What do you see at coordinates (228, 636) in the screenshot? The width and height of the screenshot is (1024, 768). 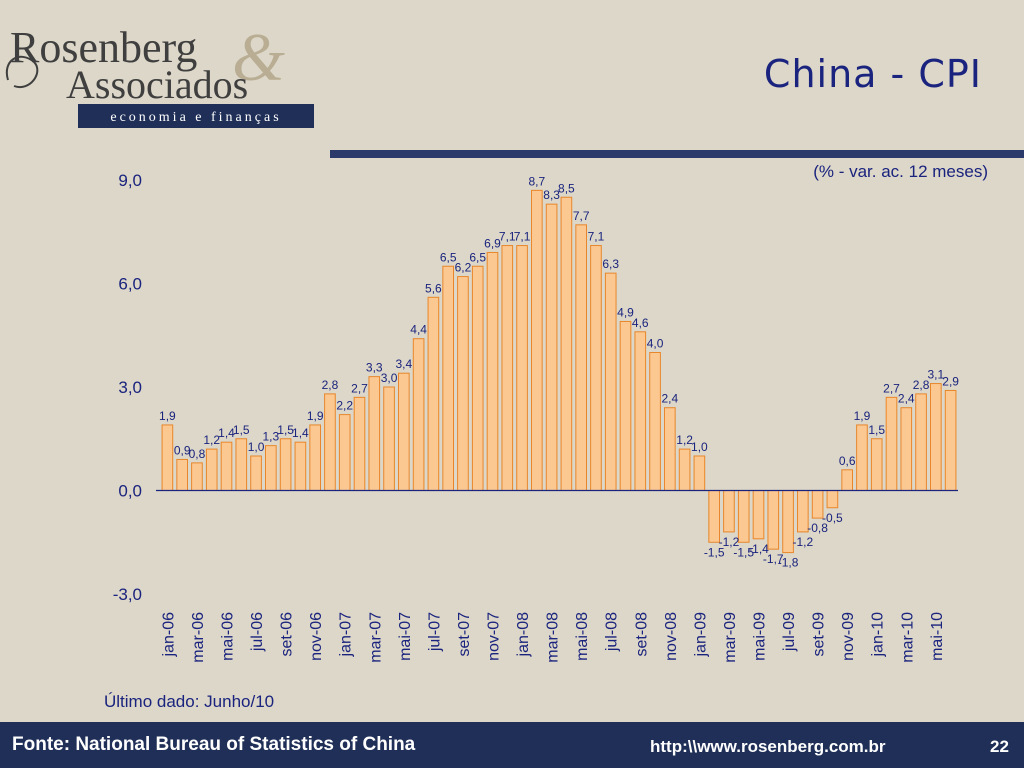 I see `x-tick-label: mai-06` at bounding box center [228, 636].